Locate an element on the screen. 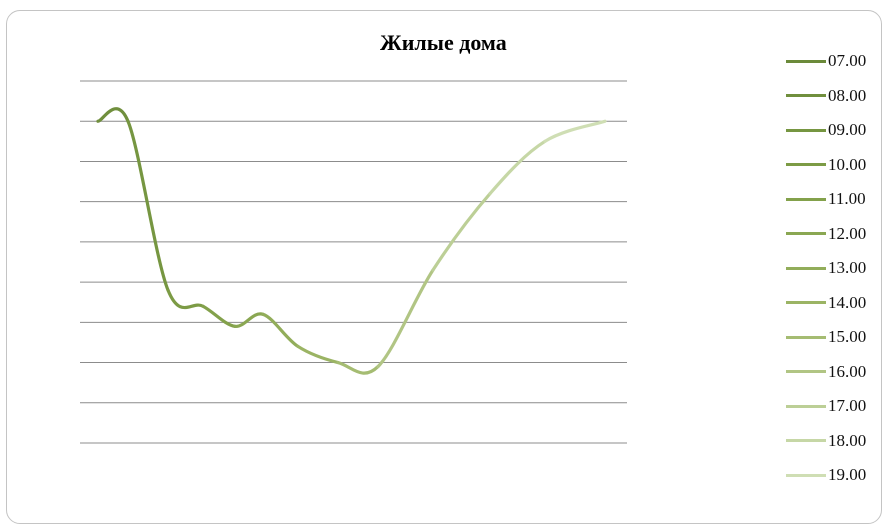 The height and width of the screenshot is (530, 887). legend-label: 16.00 is located at coordinates (847, 371).